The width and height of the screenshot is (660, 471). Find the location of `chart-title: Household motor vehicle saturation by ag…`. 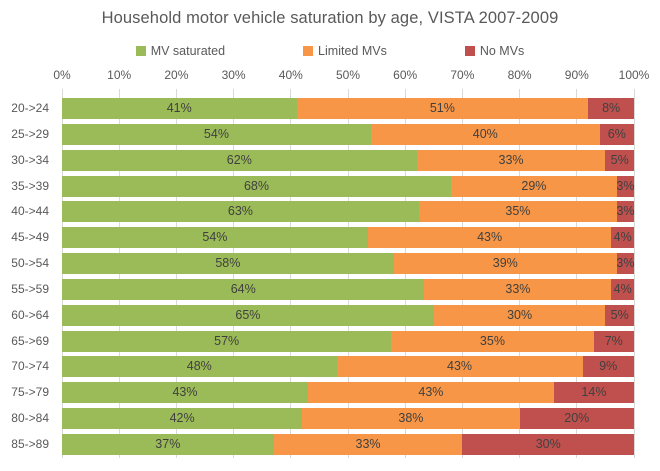

chart-title: Household motor vehicle saturation by ag… is located at coordinates (330, 18).